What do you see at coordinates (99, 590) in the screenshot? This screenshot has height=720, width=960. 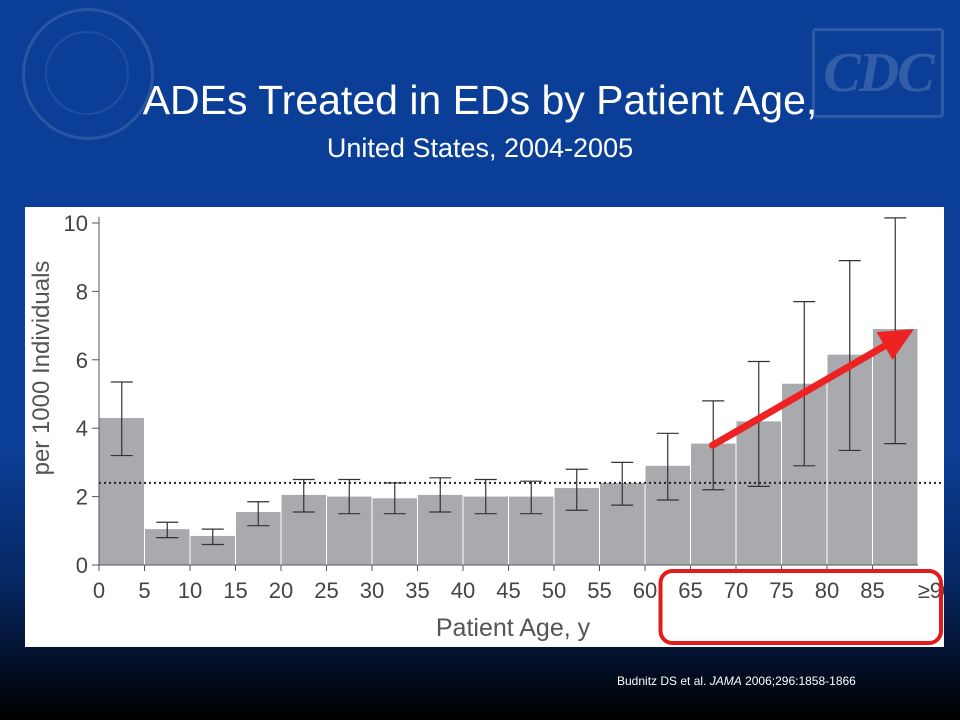 I see `x-tick-label-0: 0` at bounding box center [99, 590].